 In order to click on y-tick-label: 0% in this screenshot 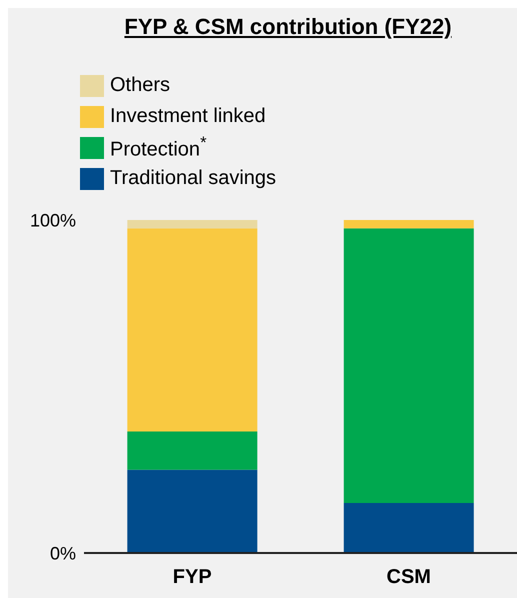, I will do `click(63, 553)`.